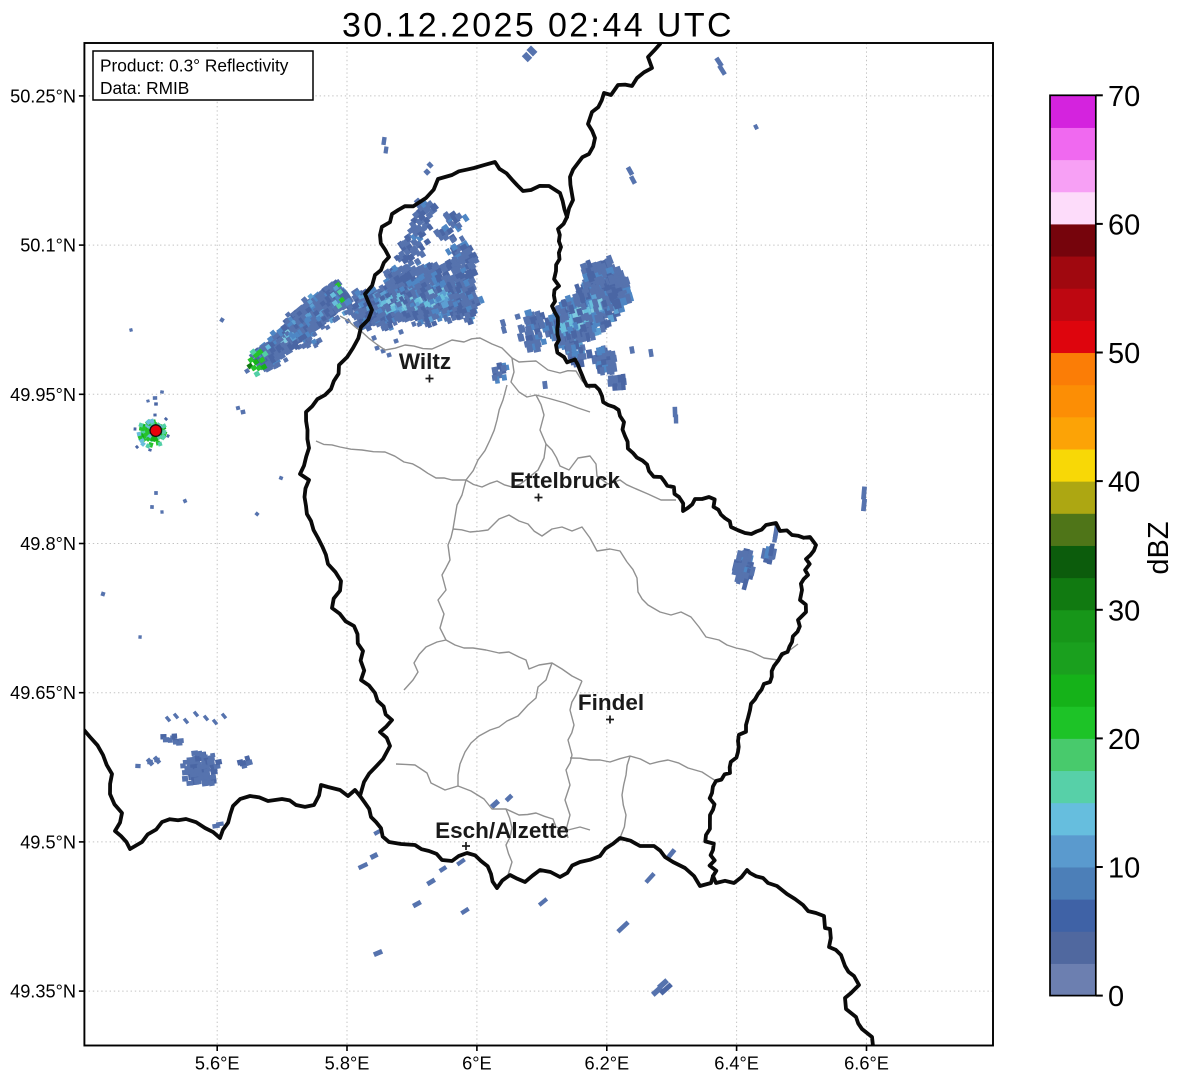  I want to click on svg-text: 50.1°N, so click(48, 246).